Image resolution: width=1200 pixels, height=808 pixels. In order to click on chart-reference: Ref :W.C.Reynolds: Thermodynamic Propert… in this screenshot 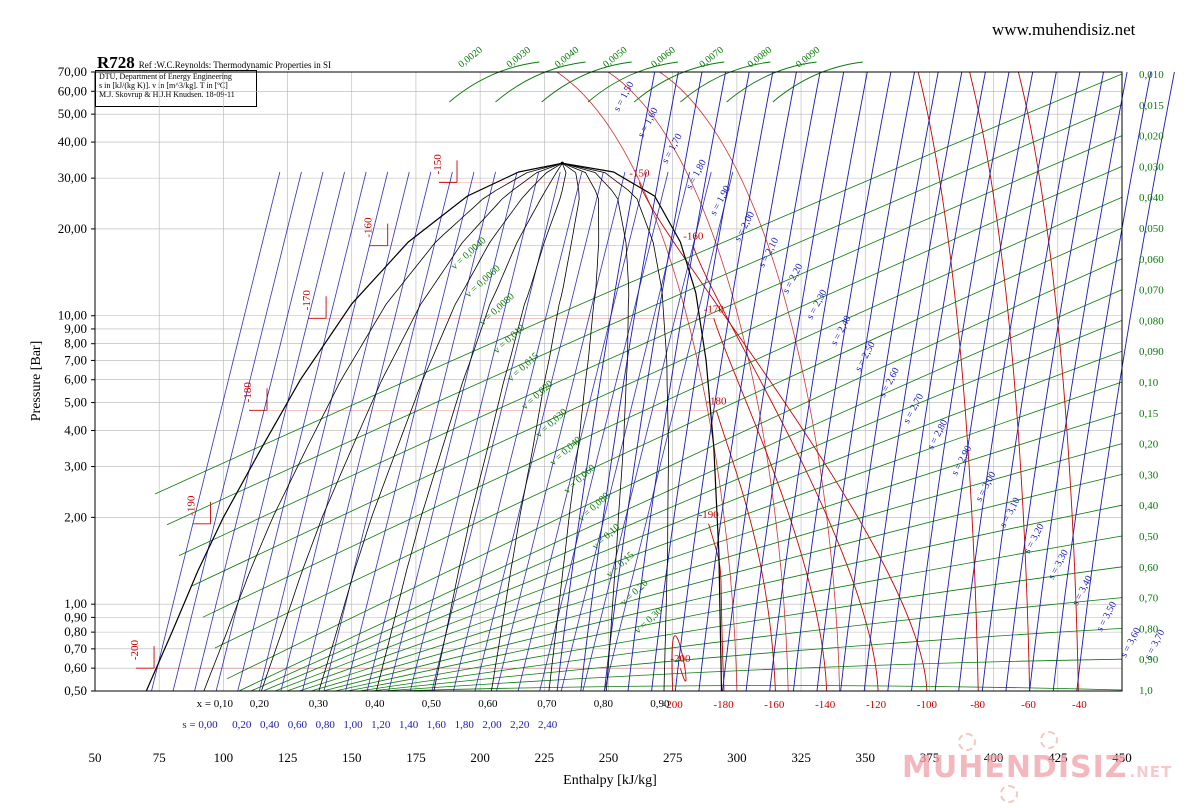, I will do `click(235, 65)`.